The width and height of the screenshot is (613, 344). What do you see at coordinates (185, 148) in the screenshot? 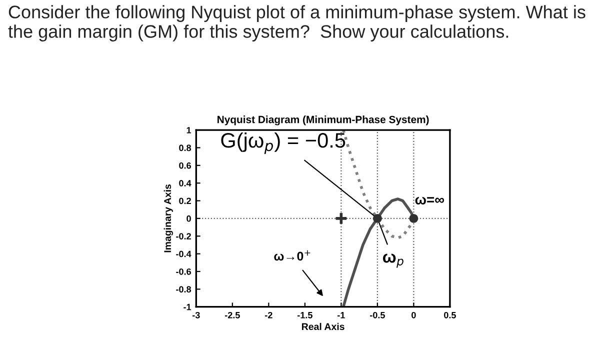
I see `y-tick-label: 0.8` at bounding box center [185, 148].